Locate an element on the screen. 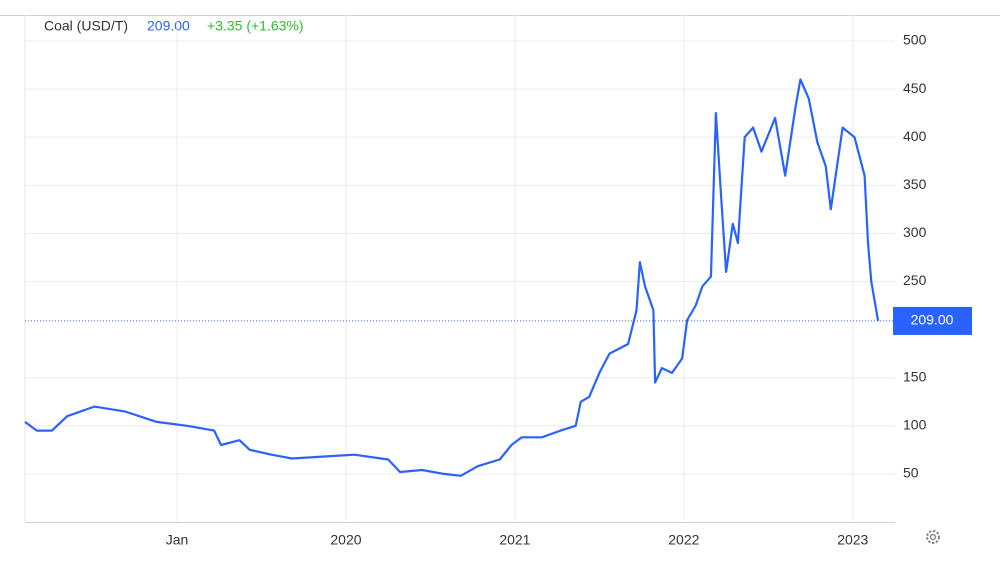  legend-change: +3.35 (+1.63%) is located at coordinates (255, 26).